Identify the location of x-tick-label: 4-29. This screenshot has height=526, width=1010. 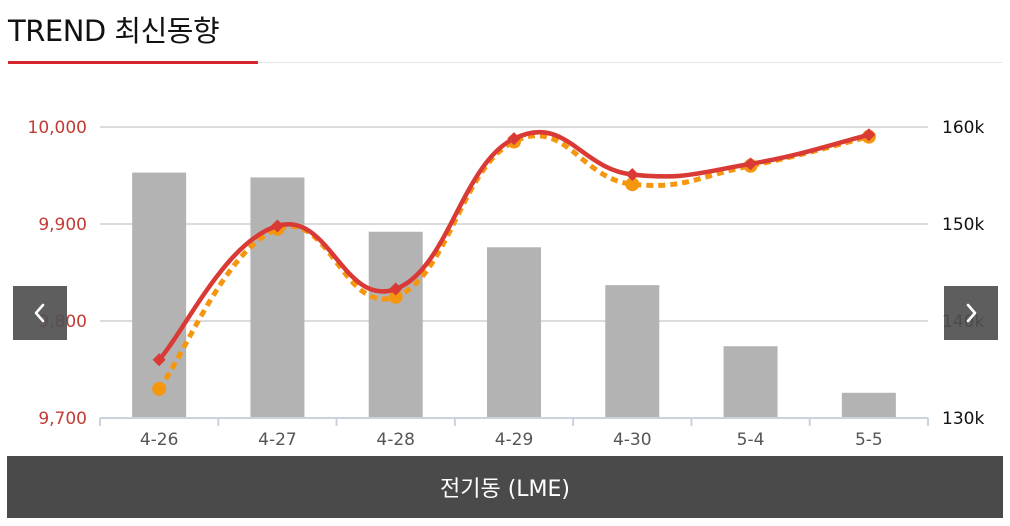
(514, 440).